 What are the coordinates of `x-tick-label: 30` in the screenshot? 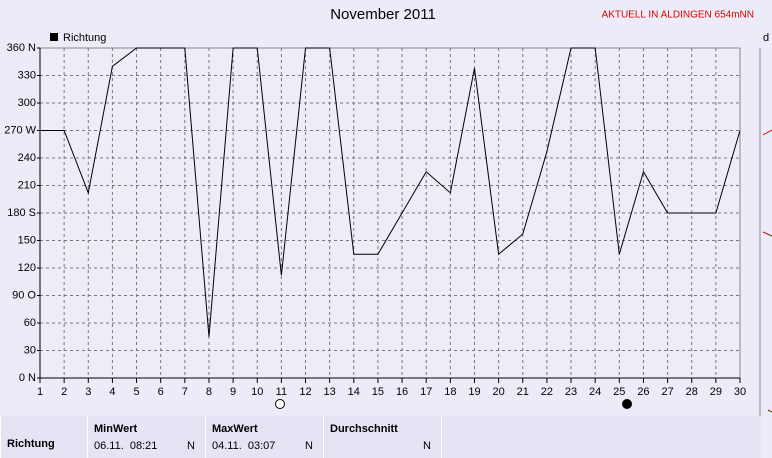 It's located at (740, 392).